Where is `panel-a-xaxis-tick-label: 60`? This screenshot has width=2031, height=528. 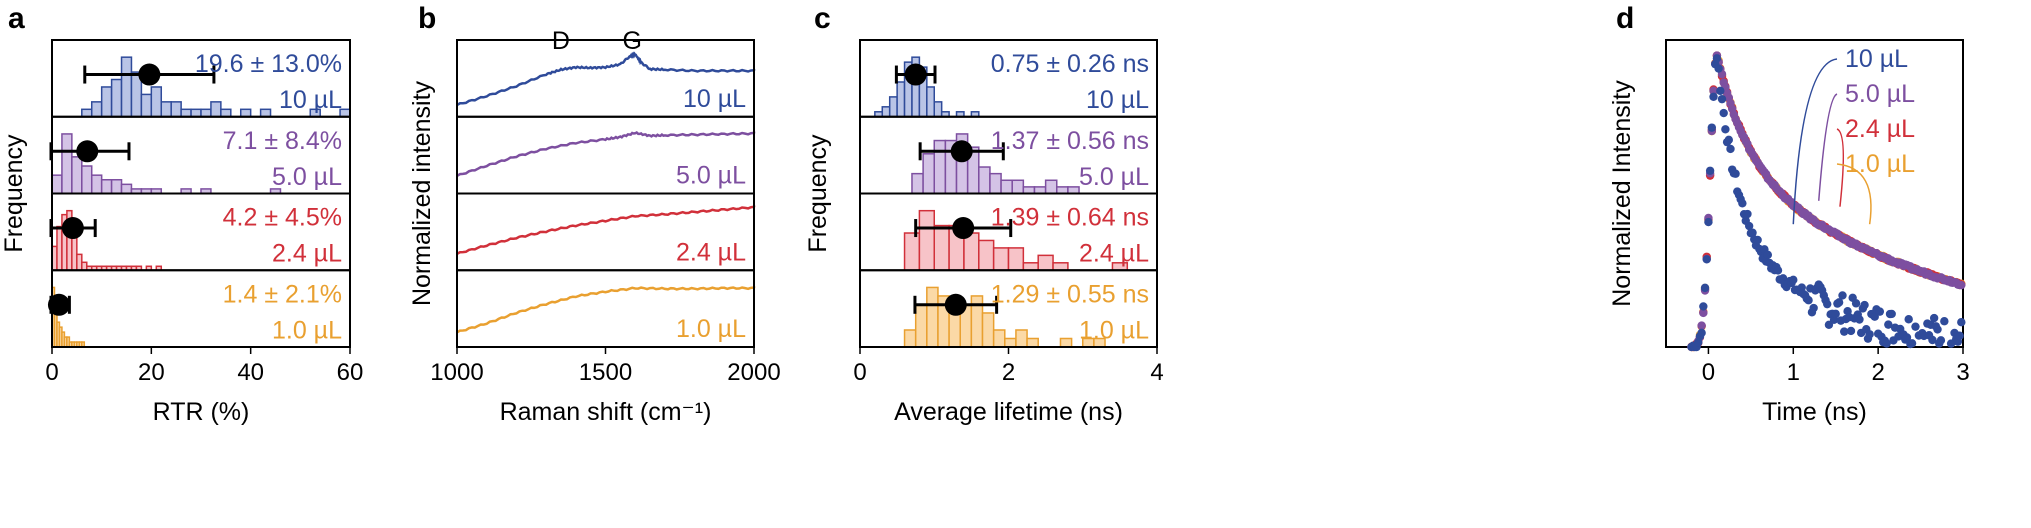 panel-a-xaxis-tick-label: 60 is located at coordinates (350, 372).